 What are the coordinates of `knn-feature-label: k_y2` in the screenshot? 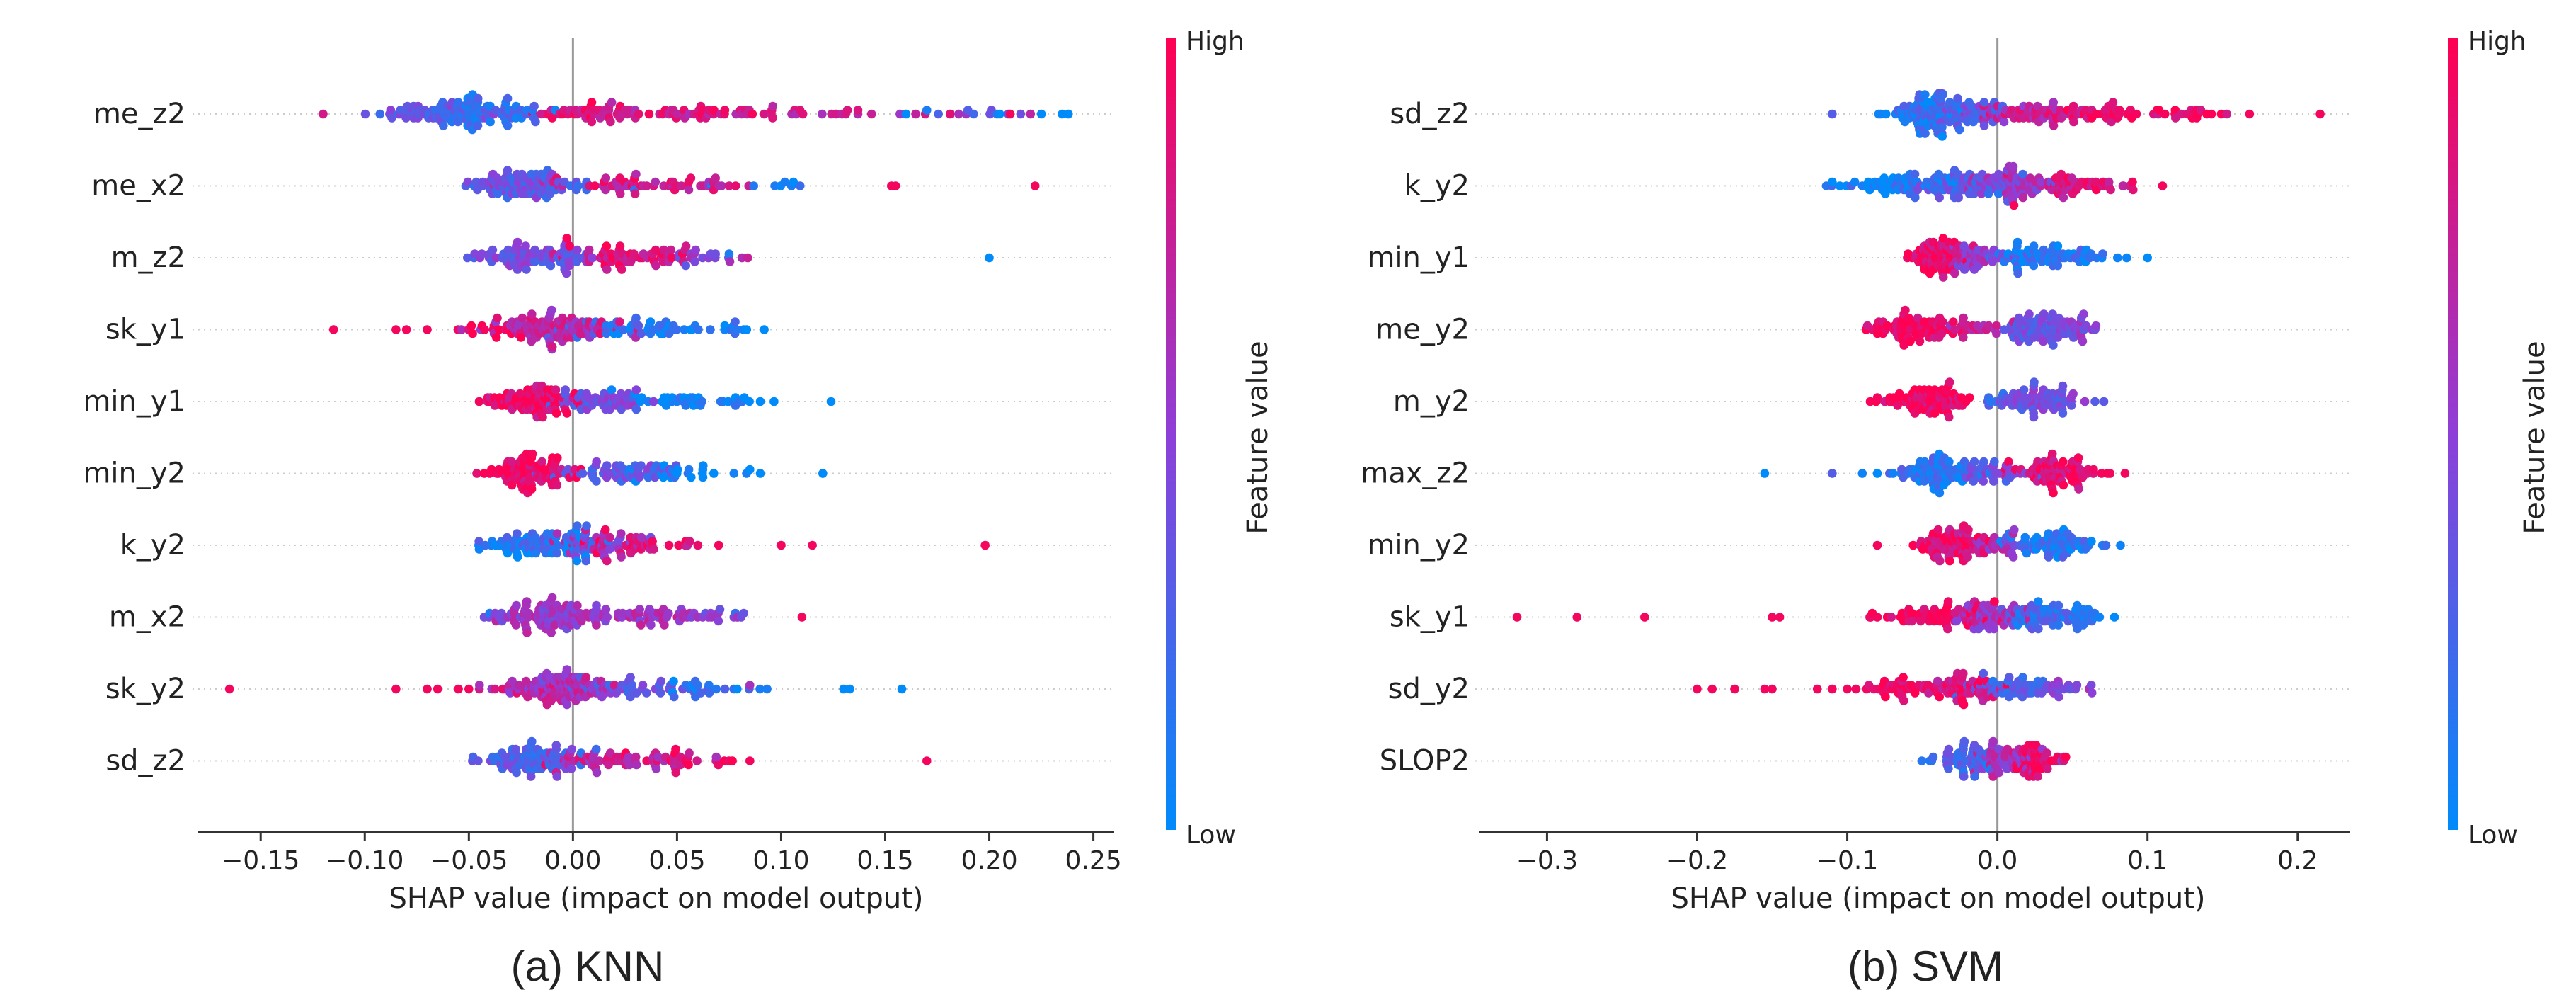 It's located at (152, 545).